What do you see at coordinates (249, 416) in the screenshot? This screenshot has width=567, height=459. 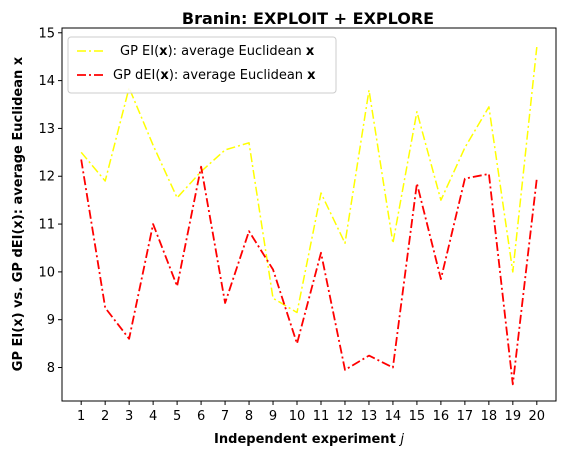 I see `x-tick-label: 8` at bounding box center [249, 416].